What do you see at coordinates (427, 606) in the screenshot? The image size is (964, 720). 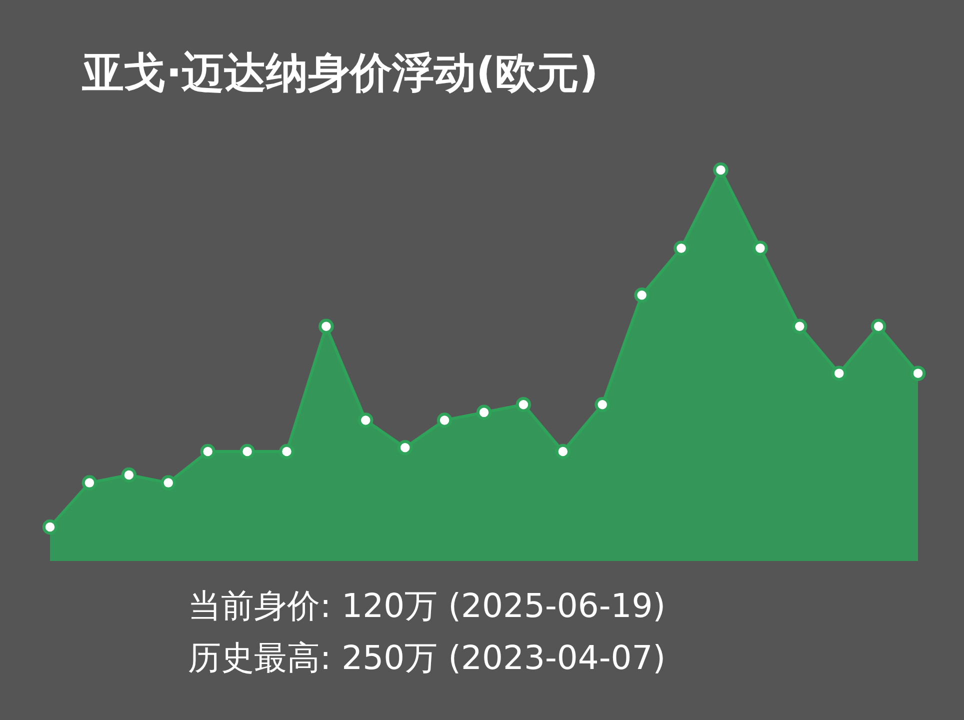 I see `text: 当前身价: 120万 (2025-06-19)` at bounding box center [427, 606].